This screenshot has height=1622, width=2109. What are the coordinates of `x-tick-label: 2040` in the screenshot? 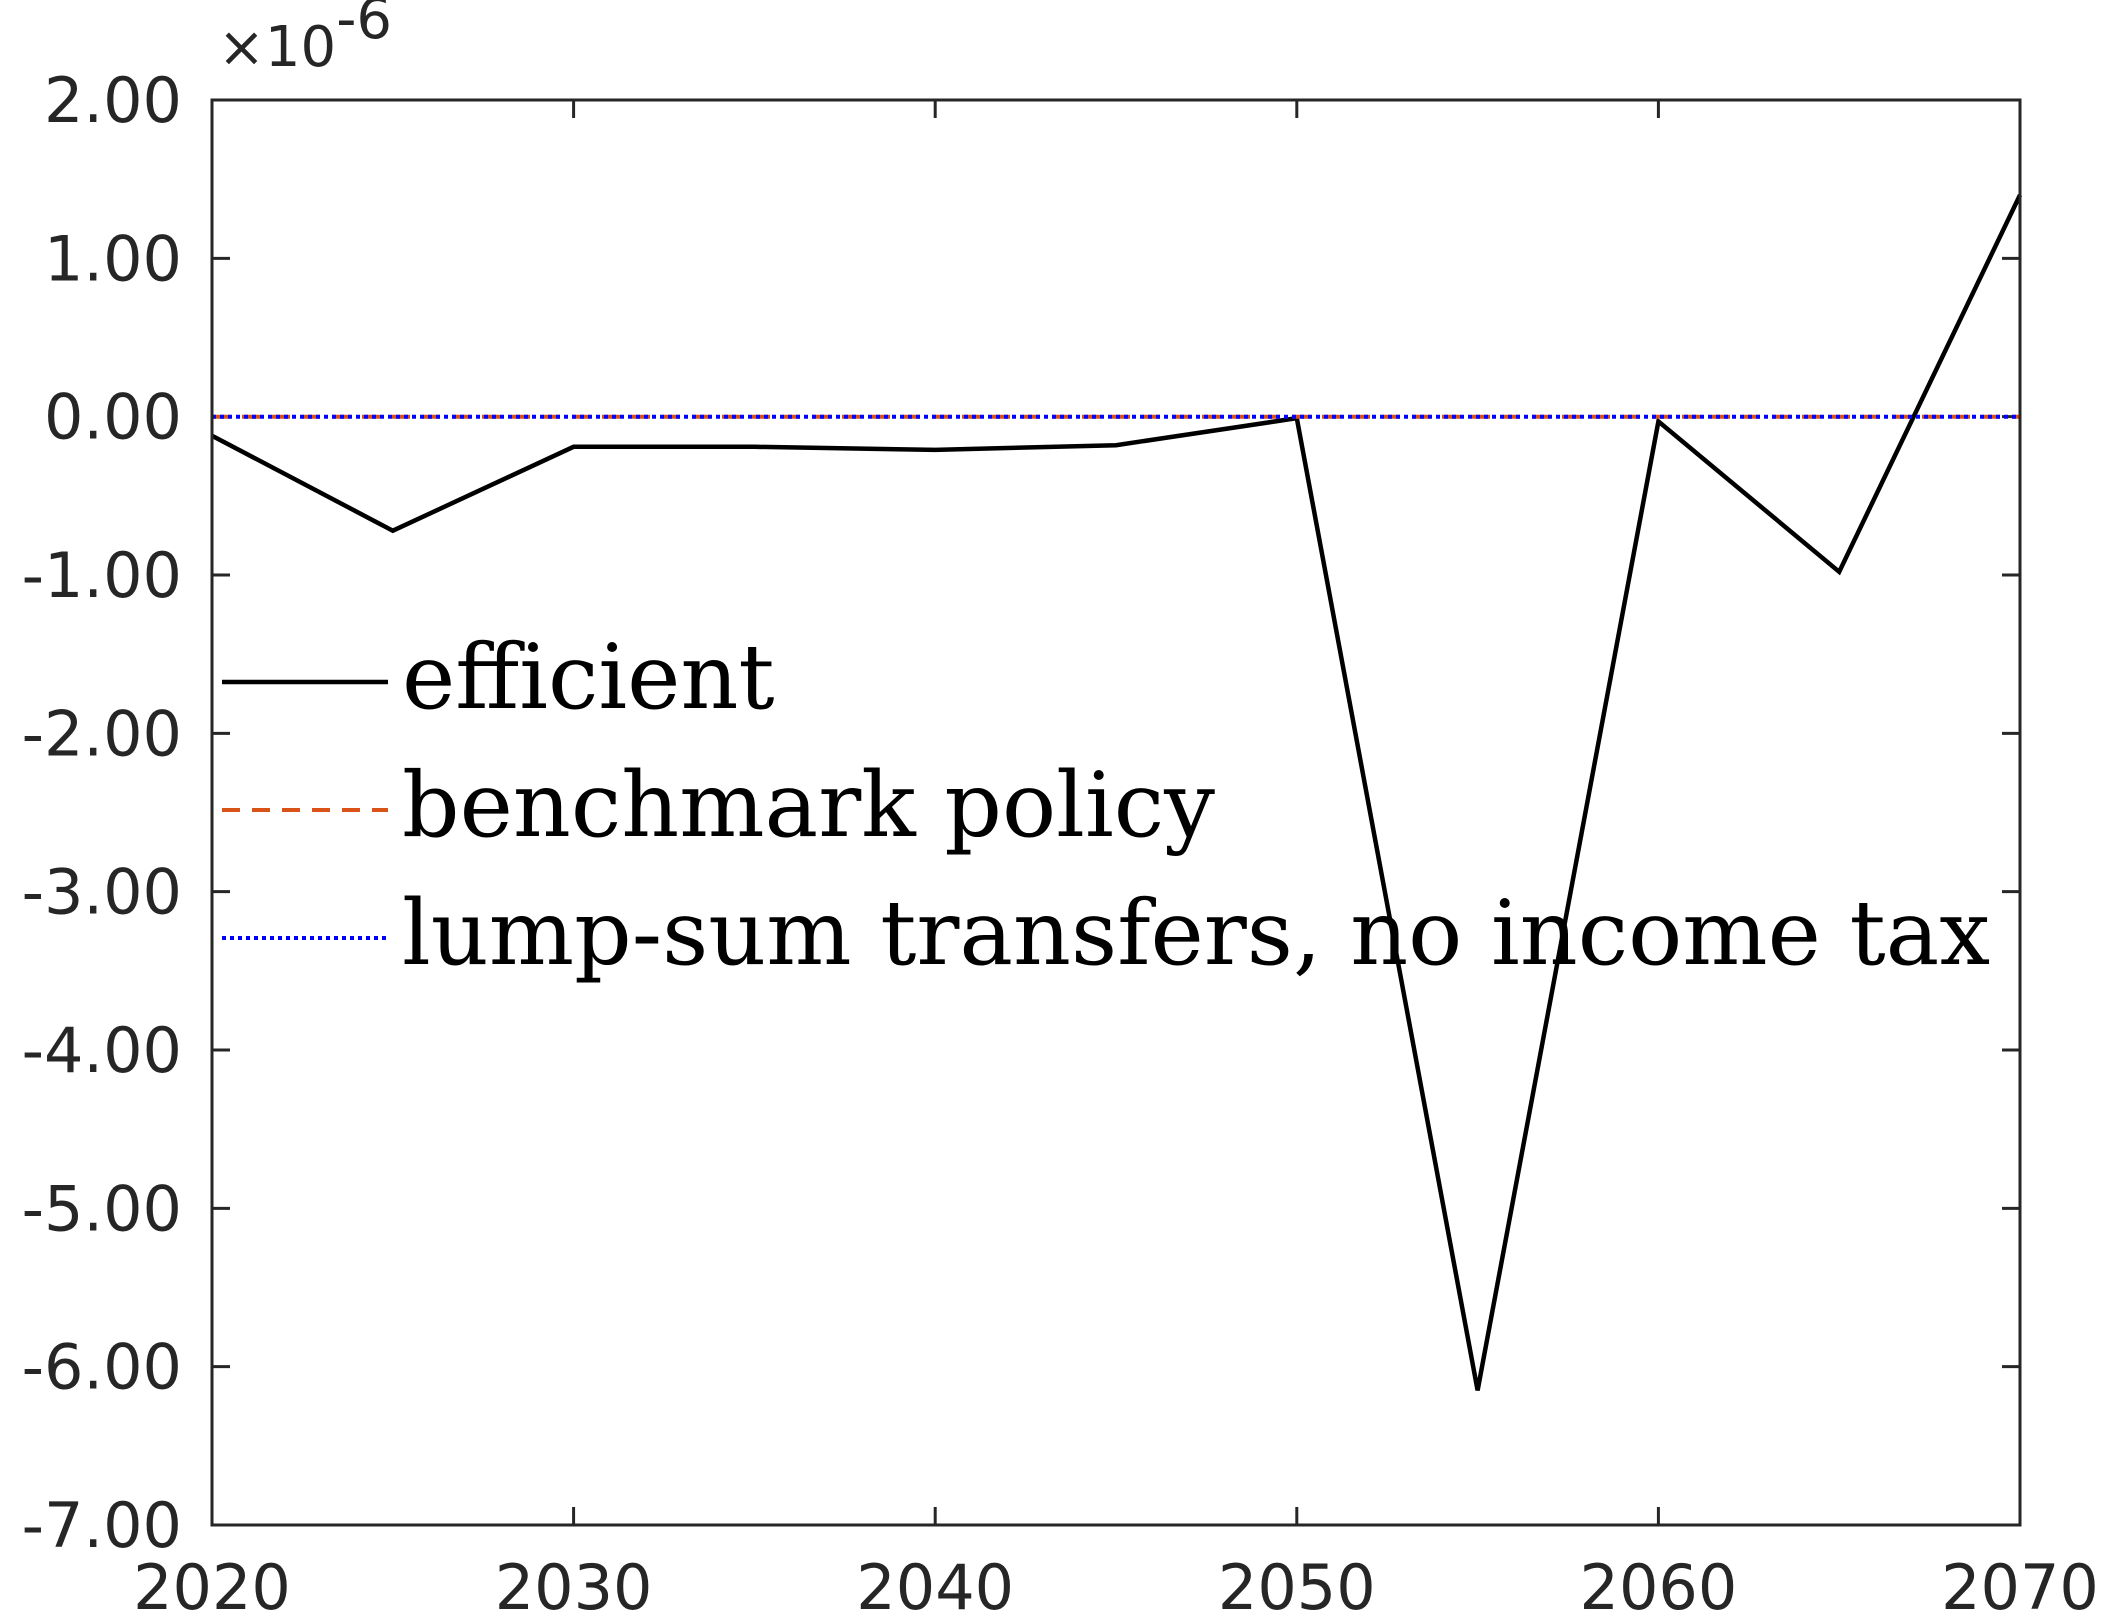 It's located at (935, 1586).